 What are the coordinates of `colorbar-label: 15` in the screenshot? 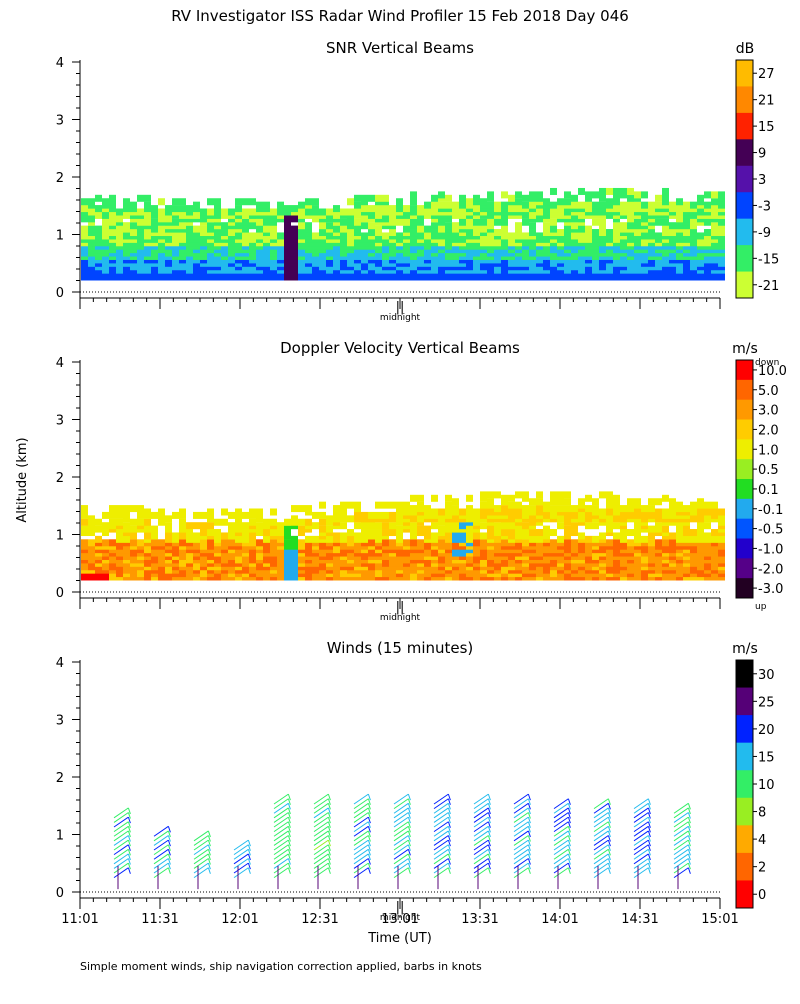 It's located at (766, 757).